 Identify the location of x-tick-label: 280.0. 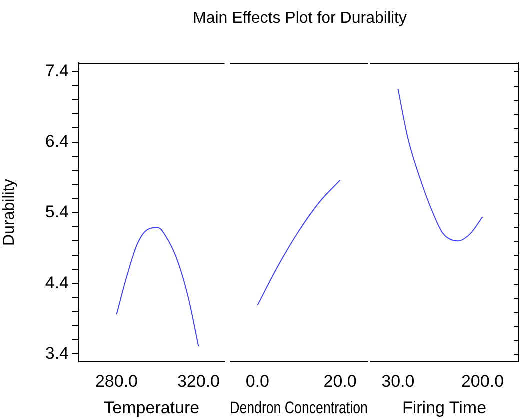
(116, 381).